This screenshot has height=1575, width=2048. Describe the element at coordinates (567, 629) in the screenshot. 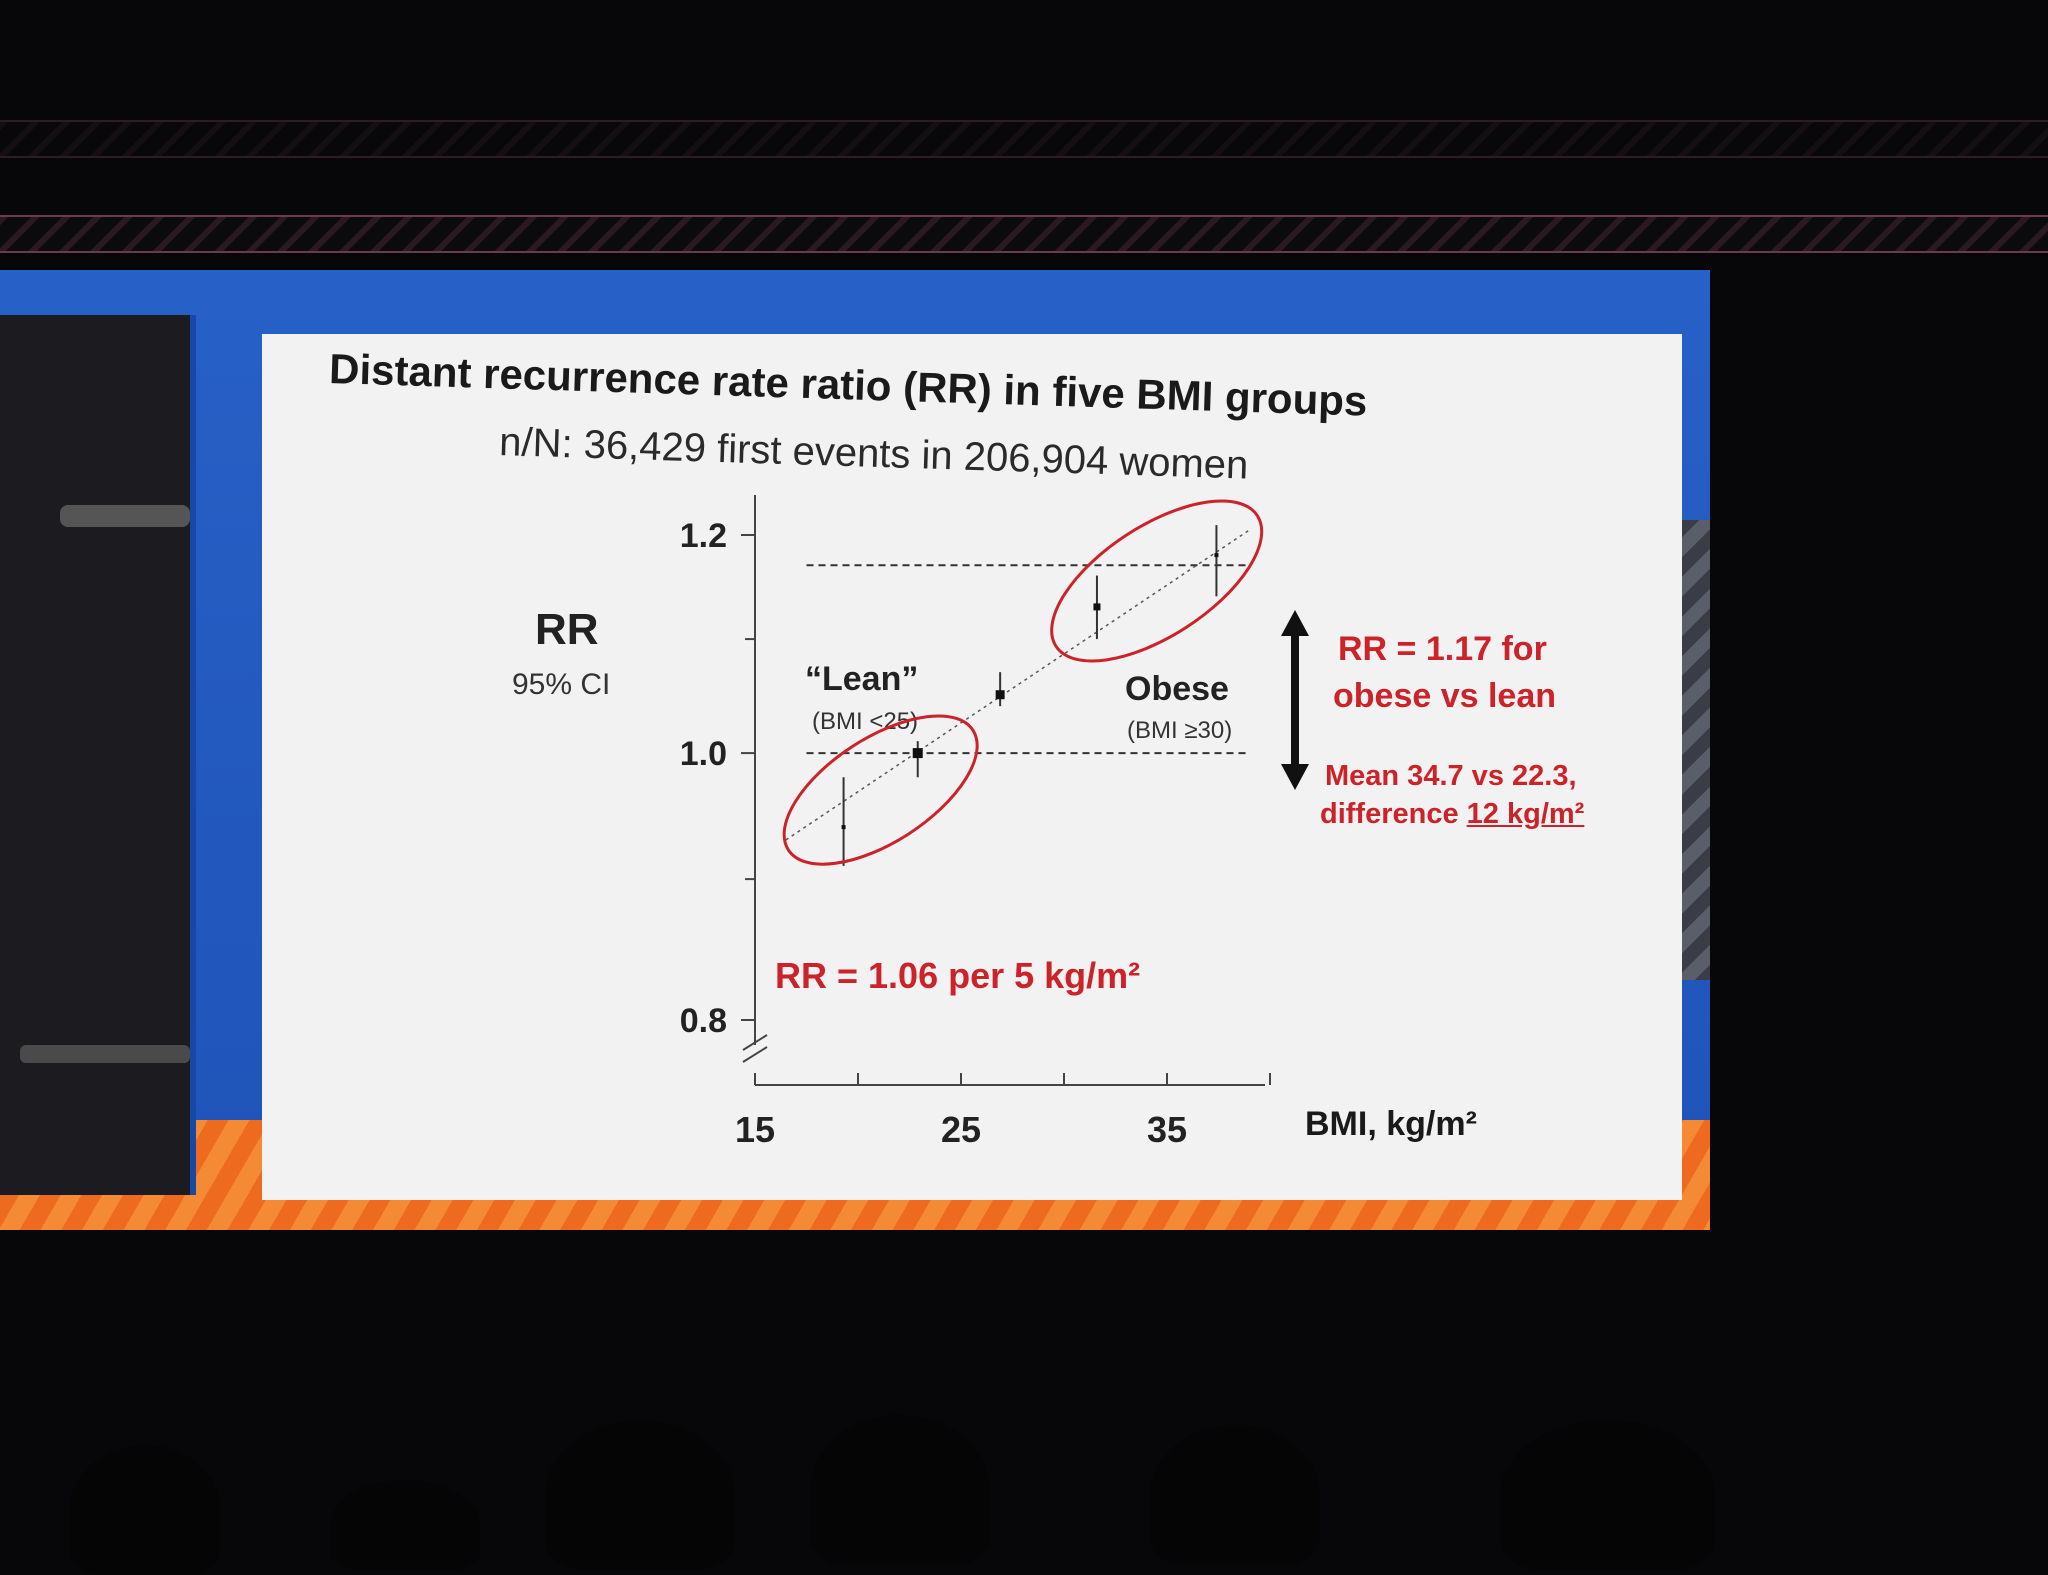

I see `y-axis-label: RR` at that location.